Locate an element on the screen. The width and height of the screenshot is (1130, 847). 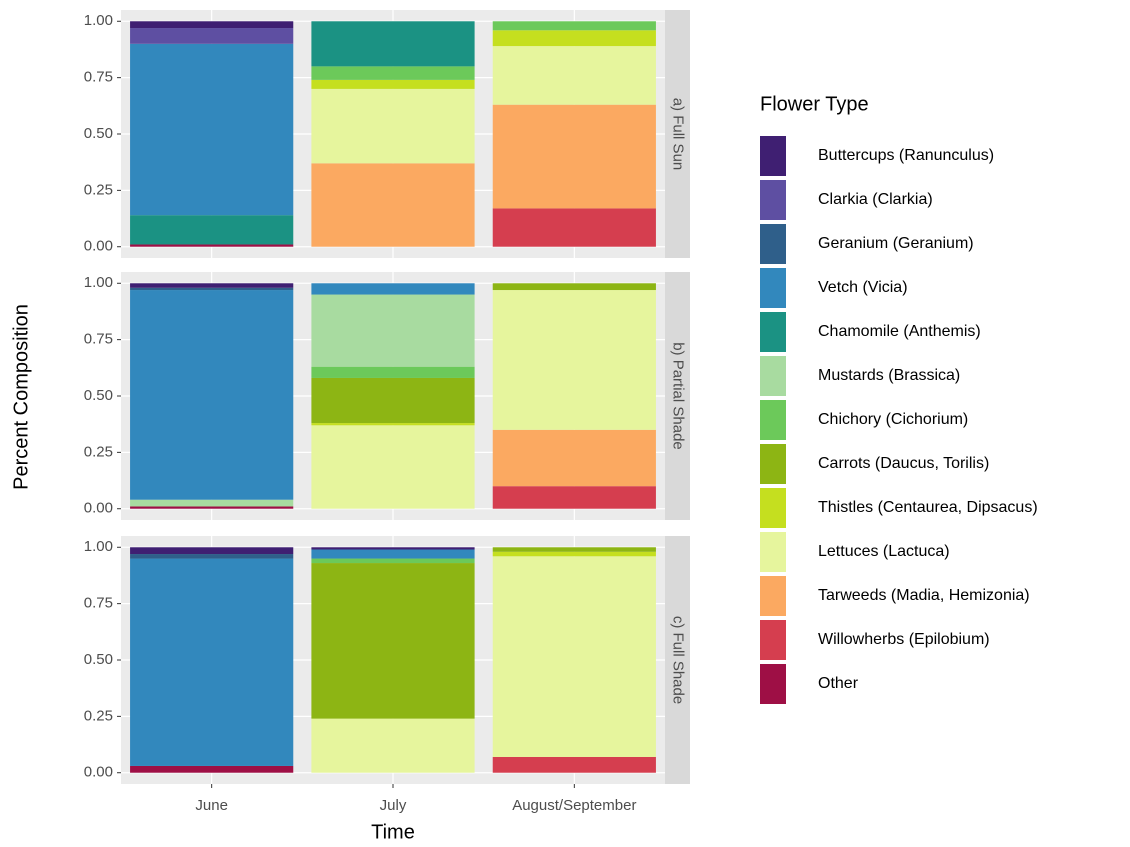
x-tick-label: August/September is located at coordinates (574, 805).